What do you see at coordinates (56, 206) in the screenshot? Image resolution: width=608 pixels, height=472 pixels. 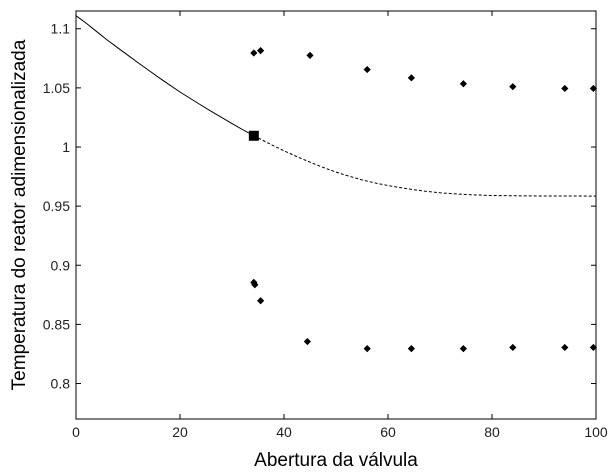 I see `y-tick-label: 0.95` at bounding box center [56, 206].